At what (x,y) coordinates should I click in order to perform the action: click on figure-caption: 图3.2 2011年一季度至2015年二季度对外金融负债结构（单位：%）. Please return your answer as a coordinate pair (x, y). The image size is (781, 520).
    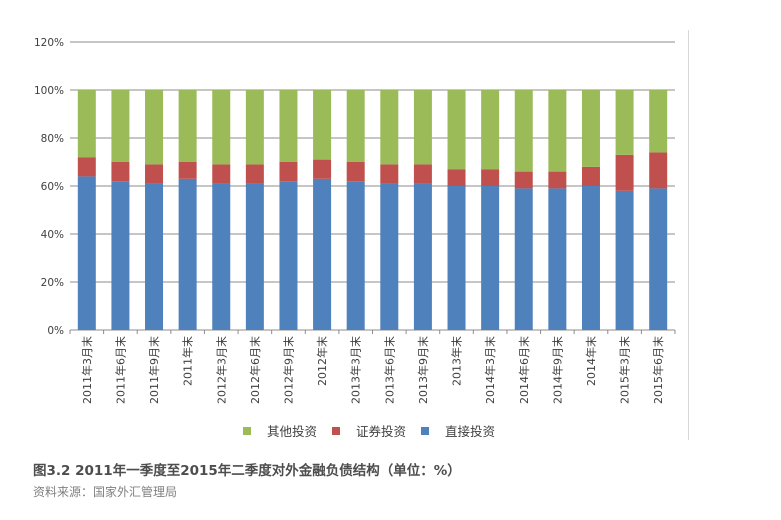
    Looking at the image, I should click on (247, 471).